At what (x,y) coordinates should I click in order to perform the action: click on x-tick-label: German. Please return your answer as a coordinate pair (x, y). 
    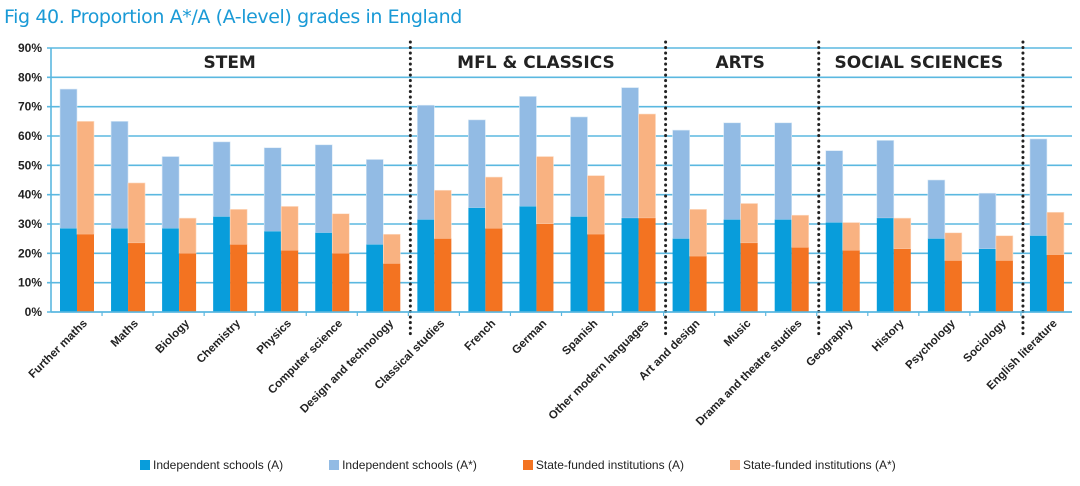
    Looking at the image, I should click on (529, 337).